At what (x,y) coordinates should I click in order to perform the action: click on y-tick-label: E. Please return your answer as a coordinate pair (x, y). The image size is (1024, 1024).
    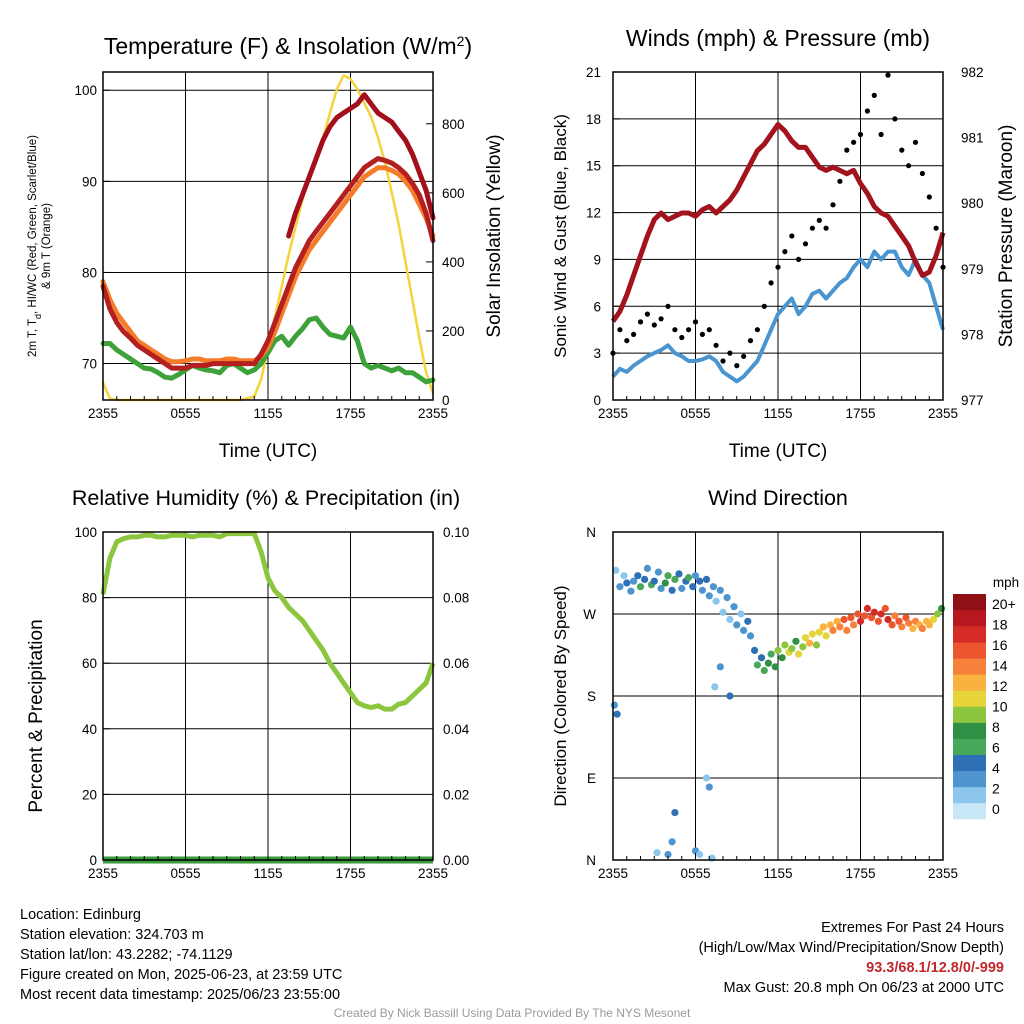
    Looking at the image, I should click on (591, 778).